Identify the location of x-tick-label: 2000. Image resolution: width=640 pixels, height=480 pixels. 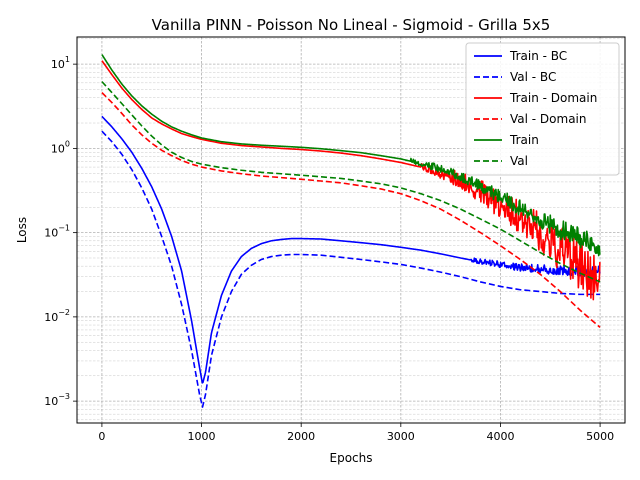
(301, 436).